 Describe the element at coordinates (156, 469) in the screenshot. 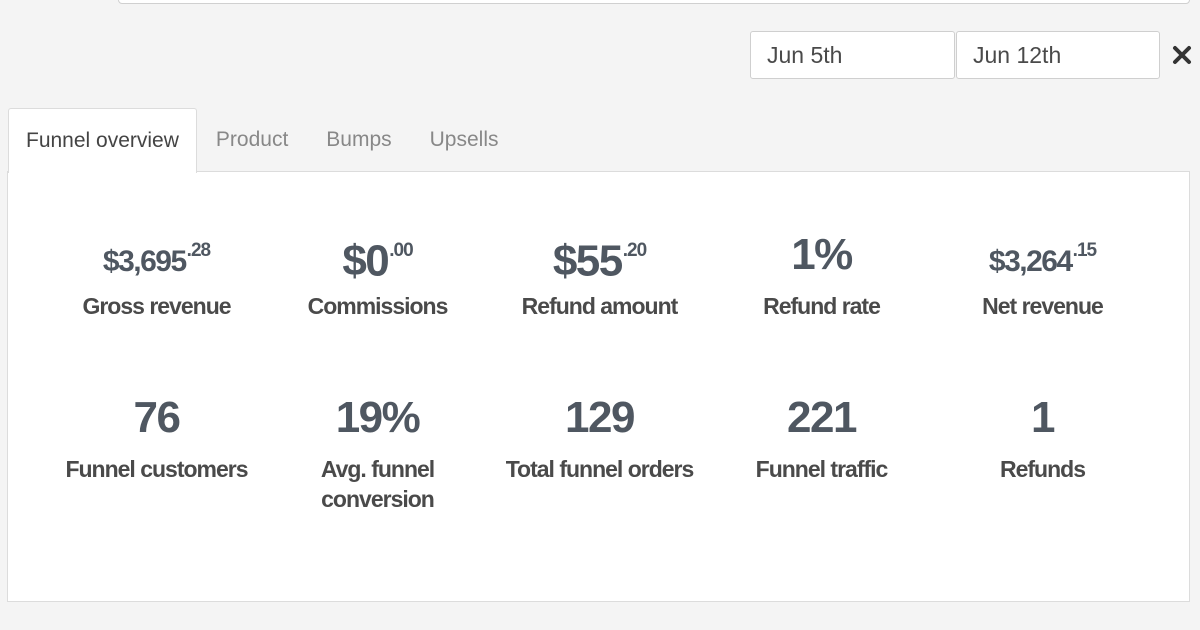

I see `stat-label: Funnel customers` at that location.